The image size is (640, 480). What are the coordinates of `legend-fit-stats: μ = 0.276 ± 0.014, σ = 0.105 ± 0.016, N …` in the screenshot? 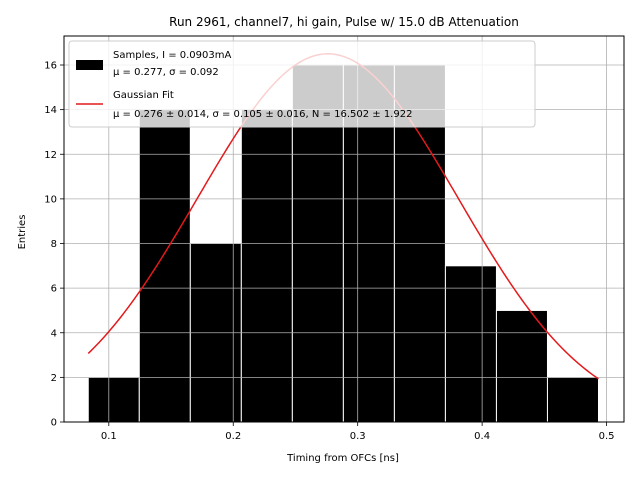 It's located at (262, 114).